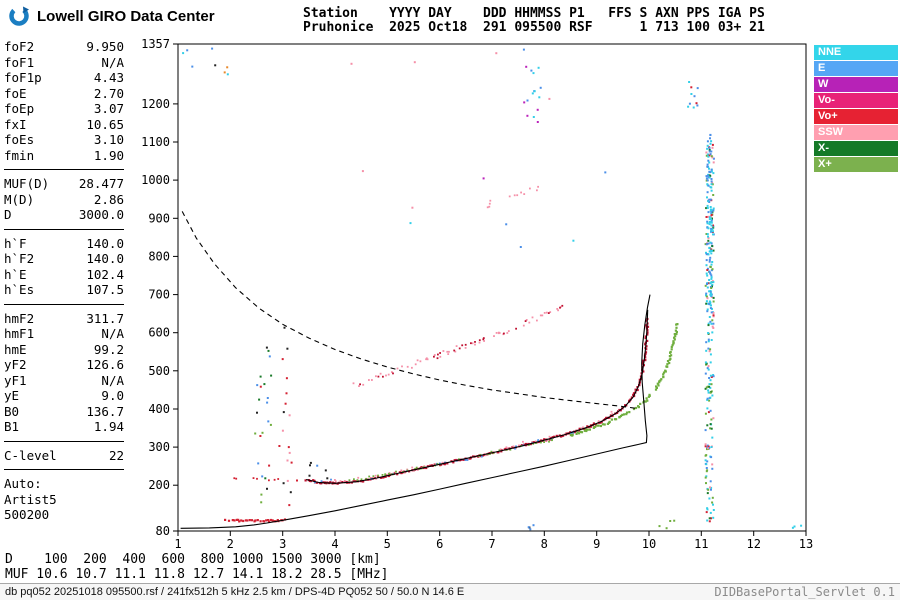 This screenshot has height=600, width=900. I want to click on x-tick-label: 10, so click(649, 544).